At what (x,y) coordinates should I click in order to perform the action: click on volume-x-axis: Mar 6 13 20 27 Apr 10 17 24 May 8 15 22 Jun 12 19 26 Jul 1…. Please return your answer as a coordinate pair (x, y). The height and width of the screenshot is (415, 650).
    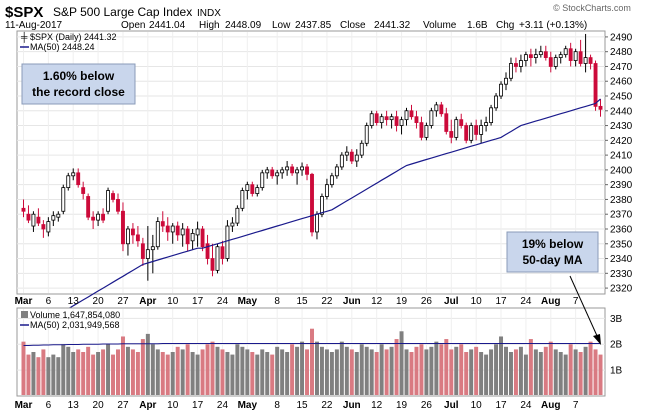
    Looking at the image, I should click on (297, 405).